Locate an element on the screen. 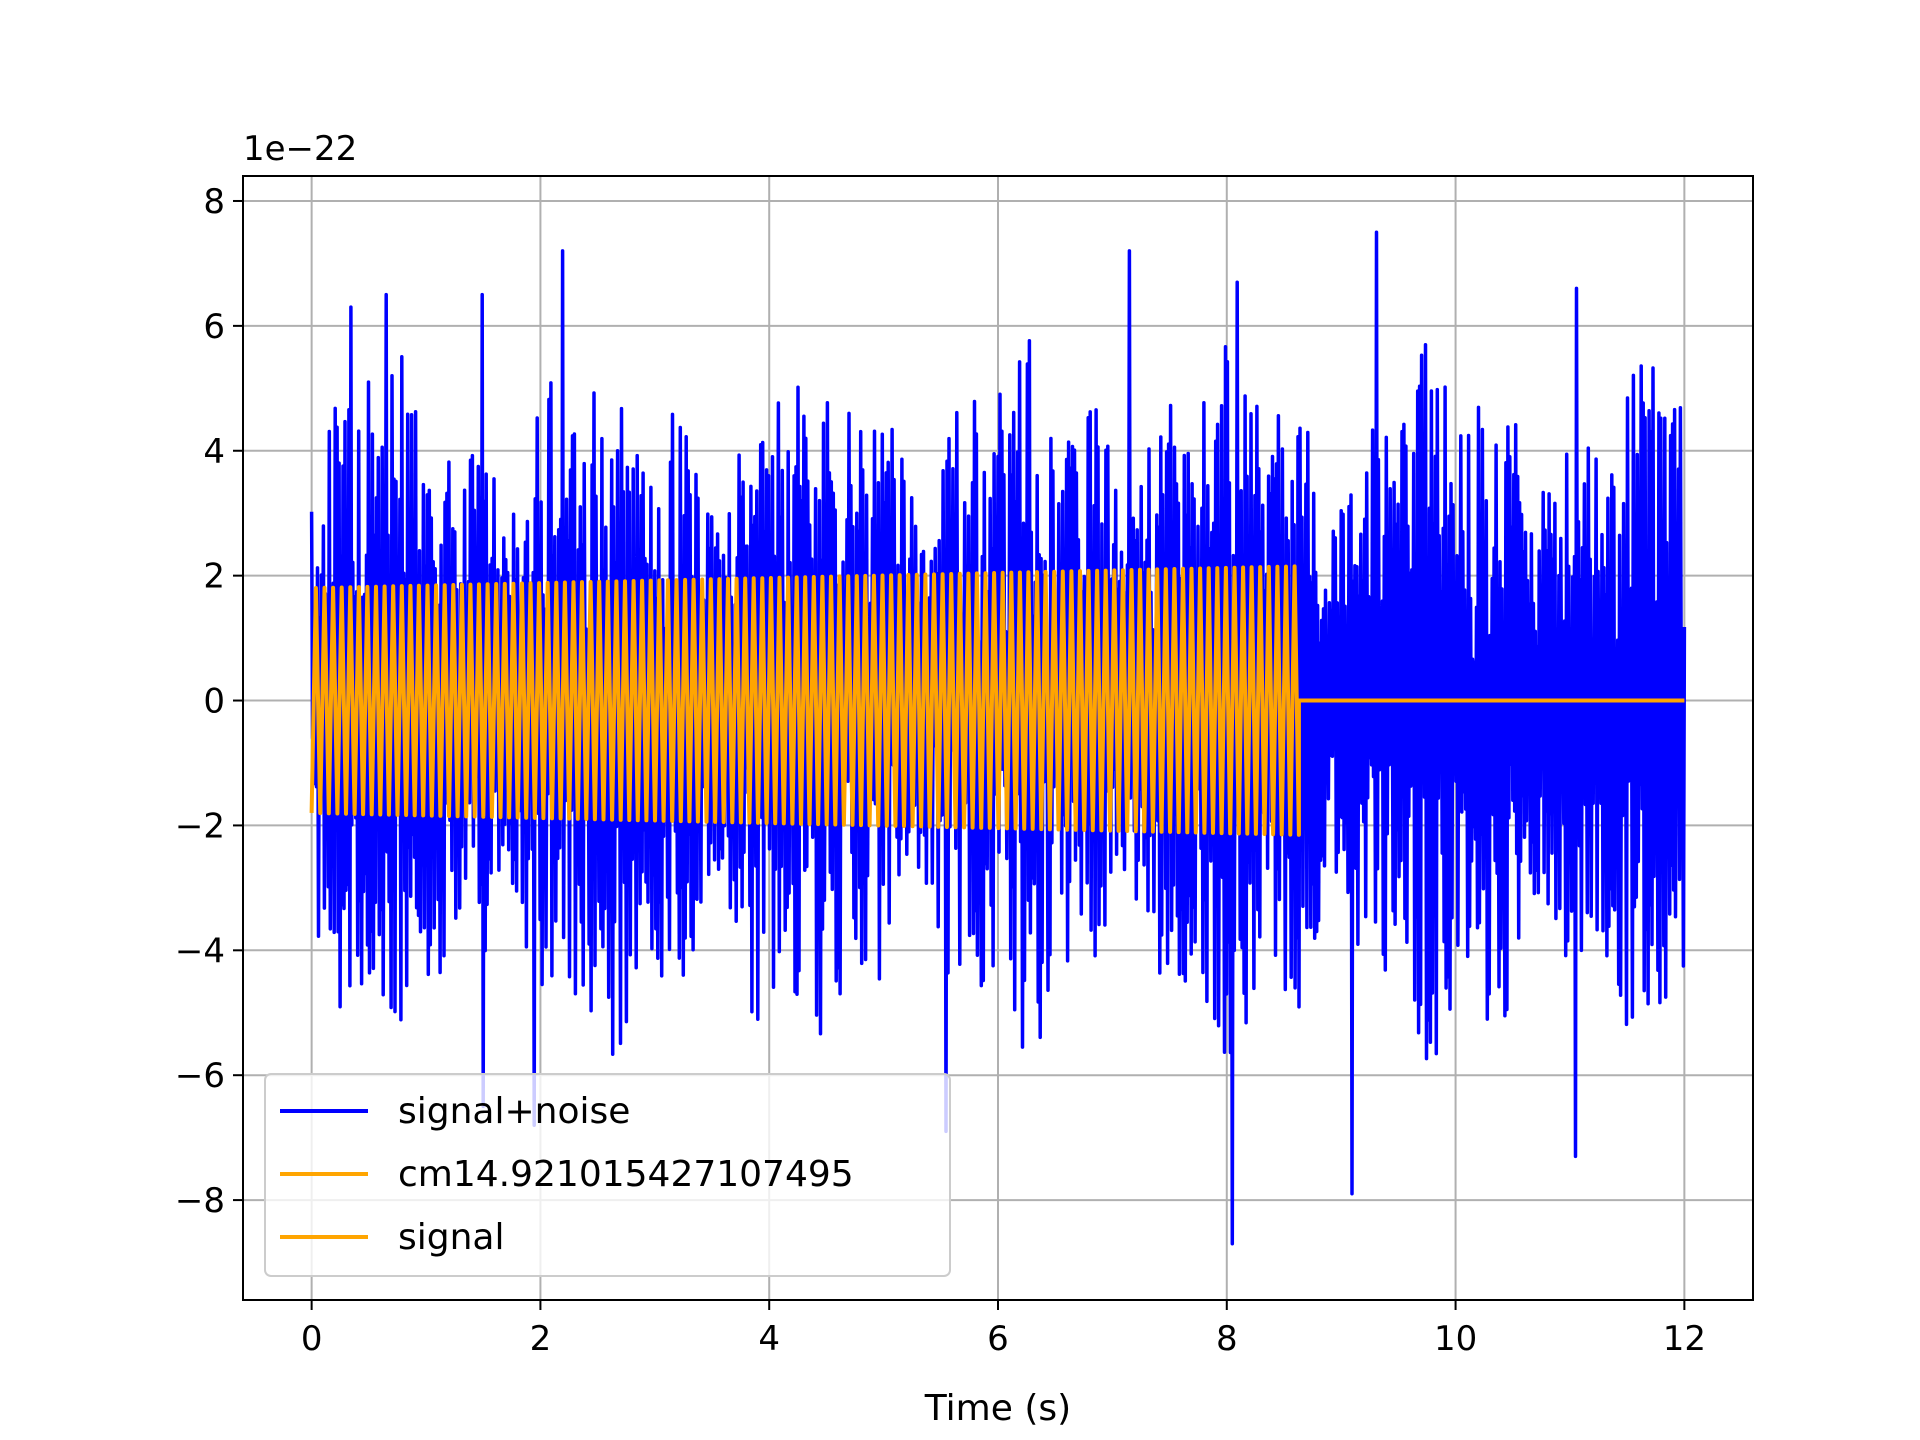 This screenshot has height=1440, width=1920. legend: signal+noise cm14.921015427107495 signal is located at coordinates (607, 1175).